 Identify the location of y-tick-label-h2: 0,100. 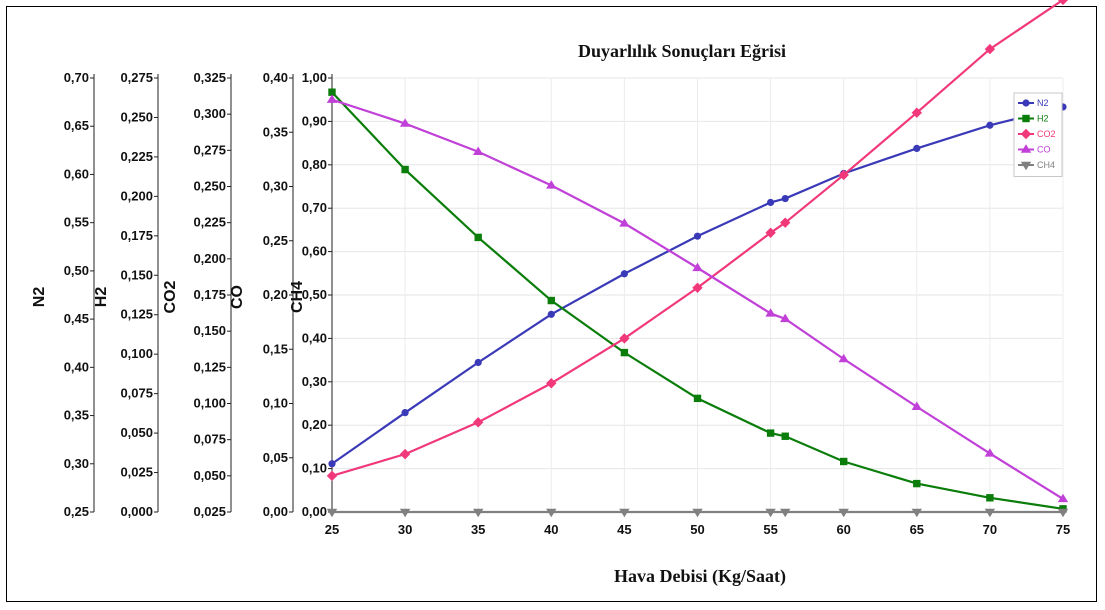
(136, 353).